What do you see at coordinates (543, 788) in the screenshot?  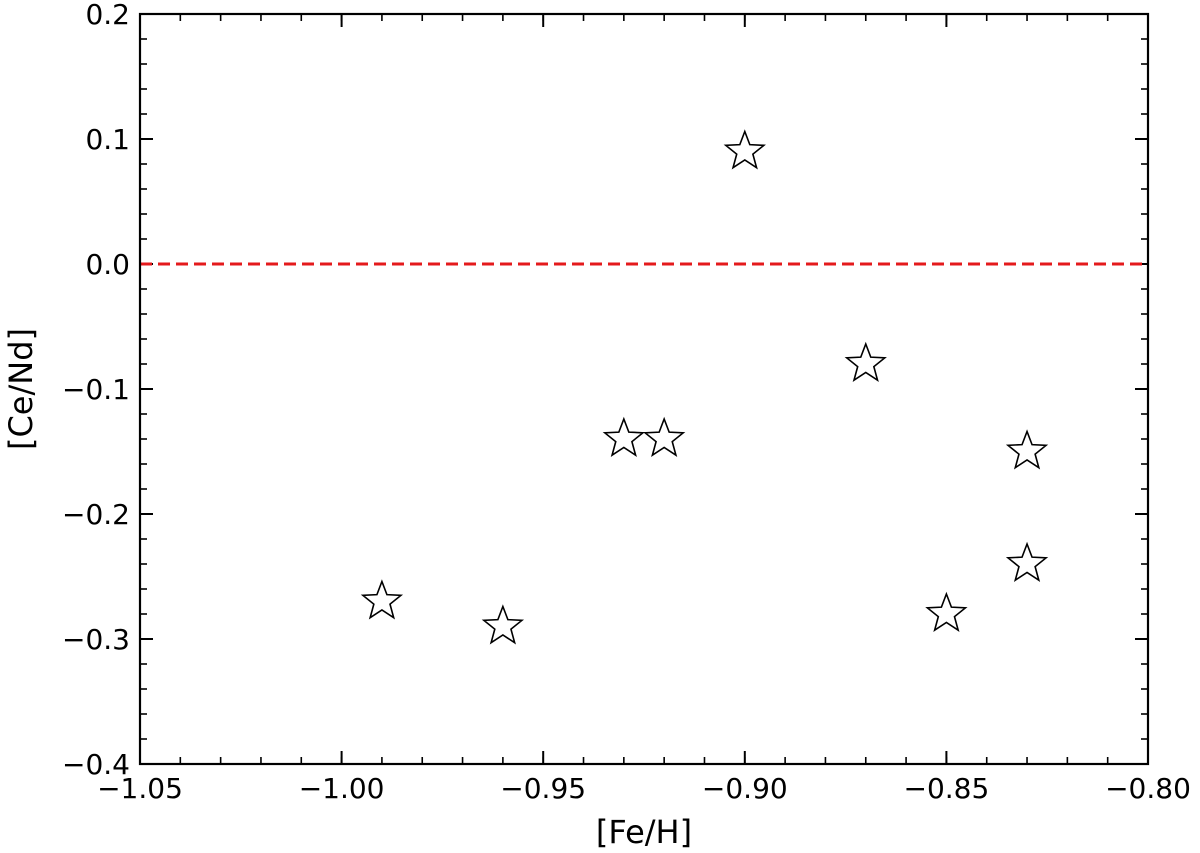 I see `x-tick-label: −0.95` at bounding box center [543, 788].